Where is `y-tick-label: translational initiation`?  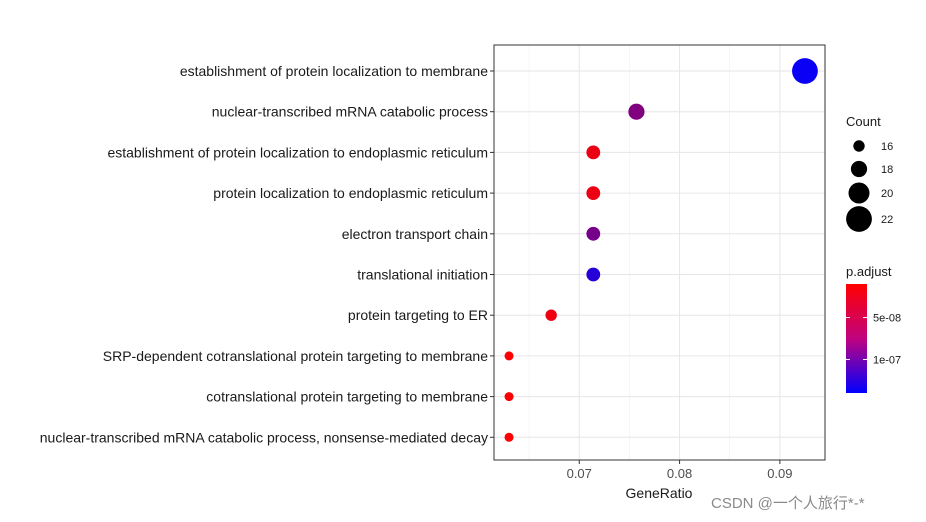
y-tick-label: translational initiation is located at coordinates (422, 275).